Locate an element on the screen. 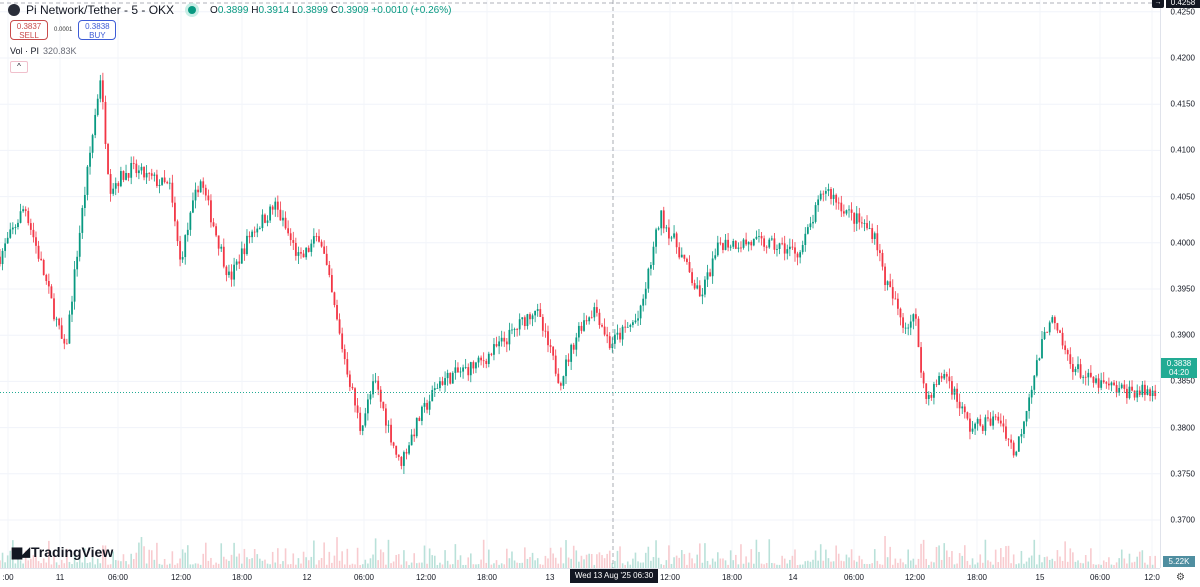 This screenshot has height=587, width=1200. settings-gear-icon: ⚙ is located at coordinates (1180, 577).